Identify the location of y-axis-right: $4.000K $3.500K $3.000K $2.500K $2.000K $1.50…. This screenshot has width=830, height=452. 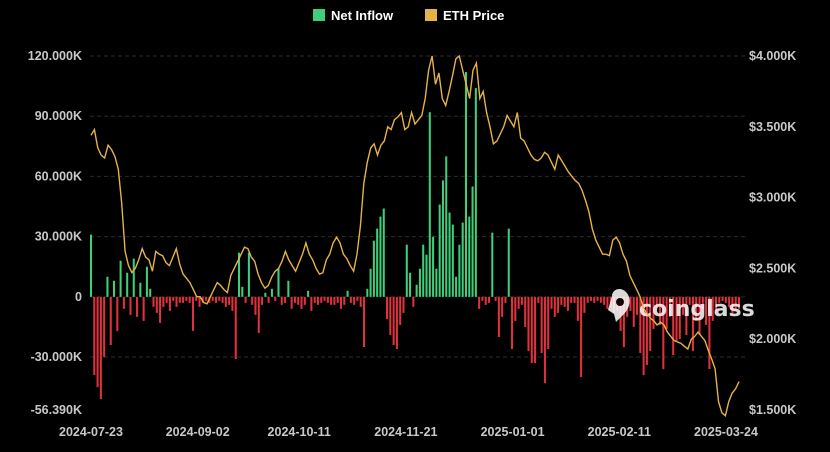
(772, 233).